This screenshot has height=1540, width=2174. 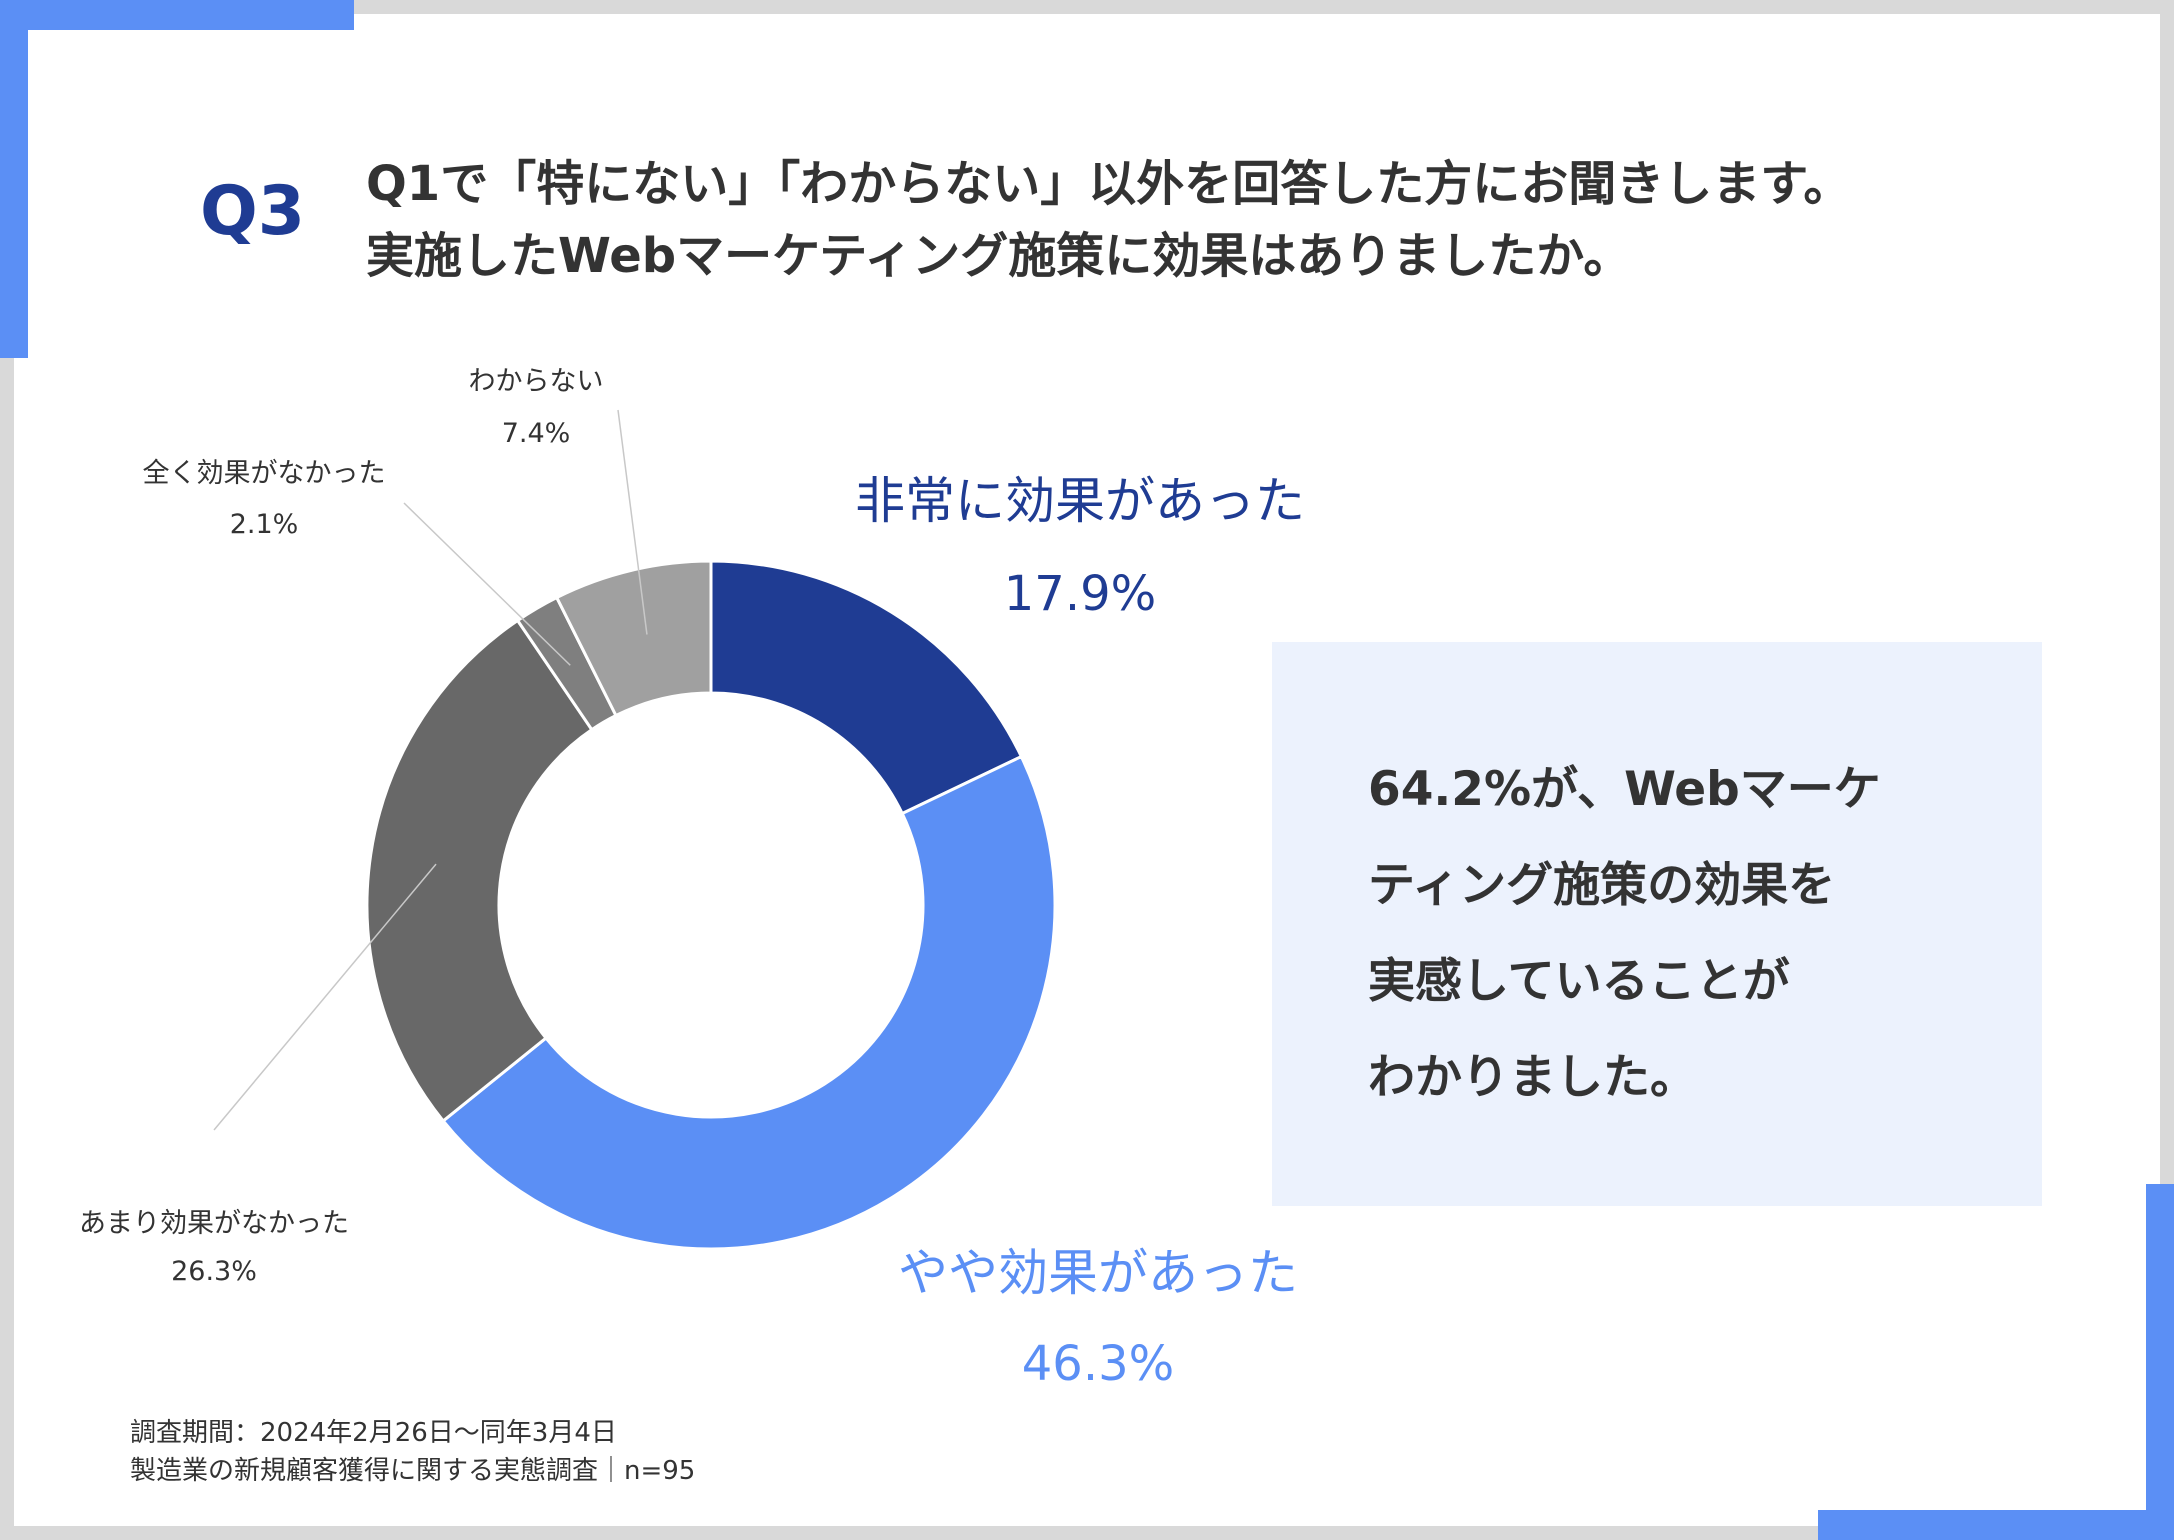 I want to click on slice-value-label-4: 7.4%, so click(x=536, y=433).